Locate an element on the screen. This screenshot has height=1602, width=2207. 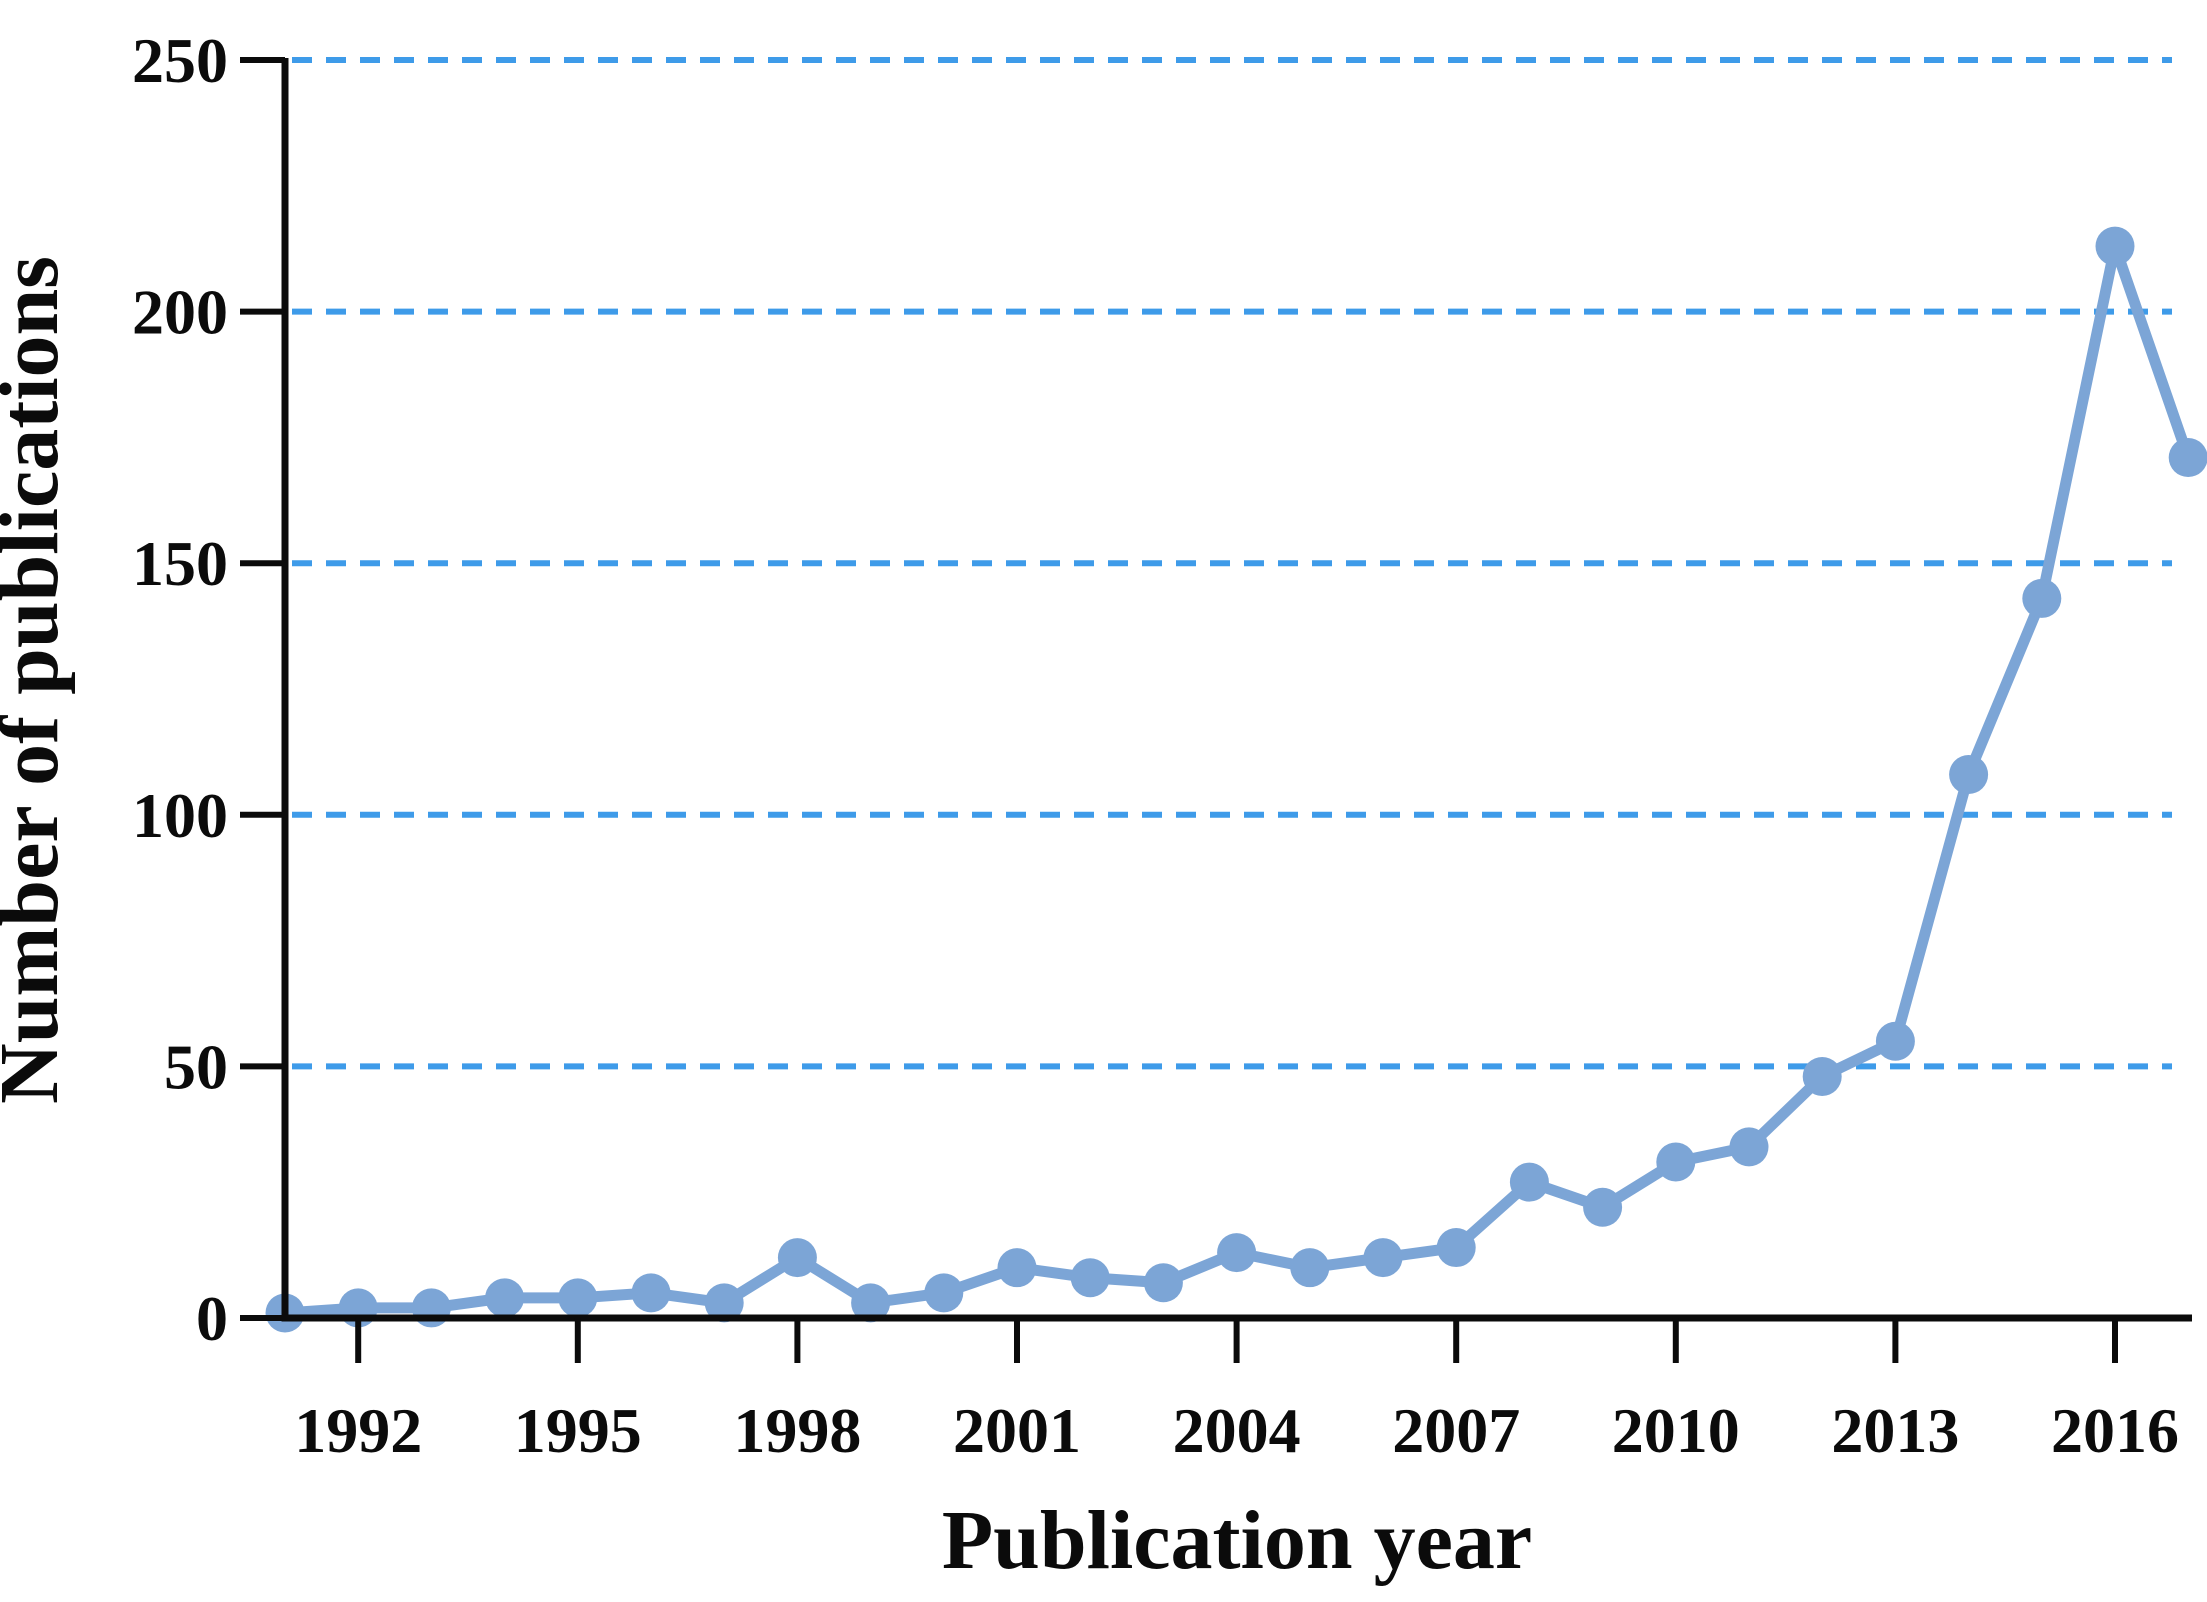
y-tick-label-50: 50 is located at coordinates (196, 1066).